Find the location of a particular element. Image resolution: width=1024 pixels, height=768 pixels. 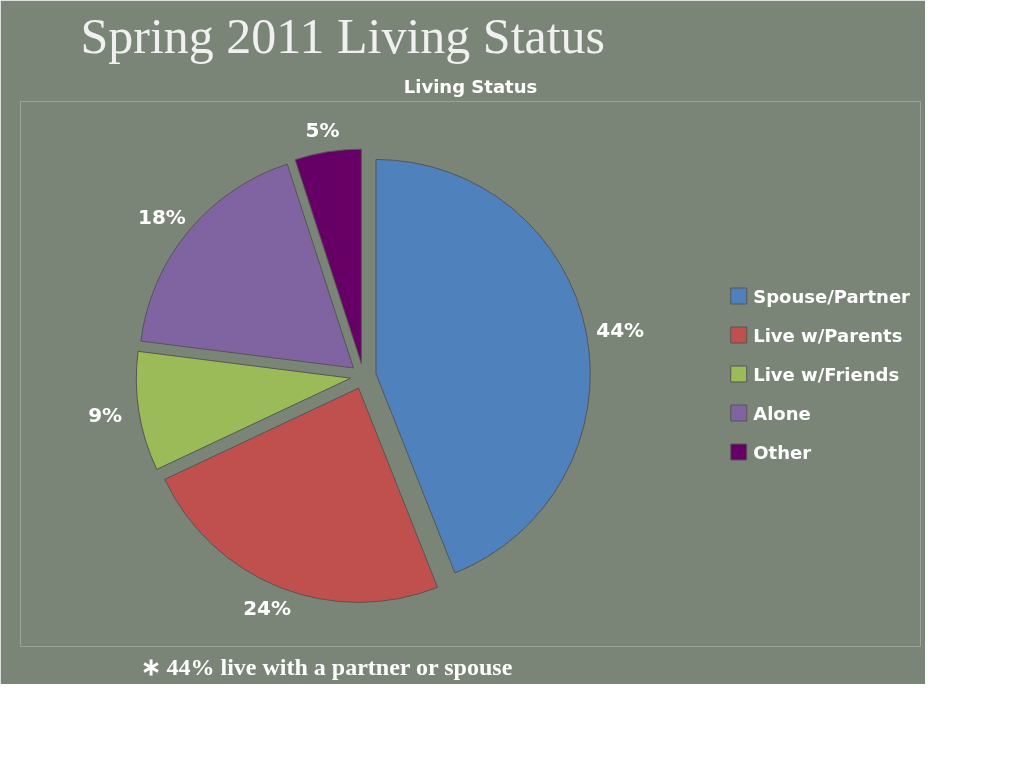

legend-label: Live w/Friends is located at coordinates (826, 373).